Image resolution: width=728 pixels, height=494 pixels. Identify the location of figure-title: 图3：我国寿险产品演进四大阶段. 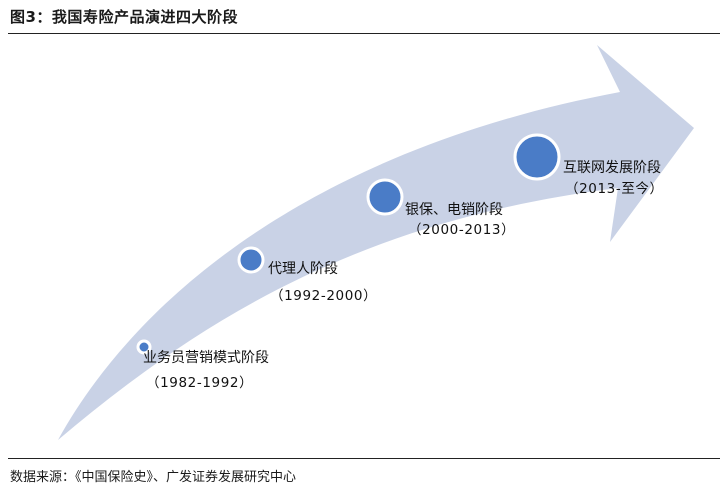
(124, 17).